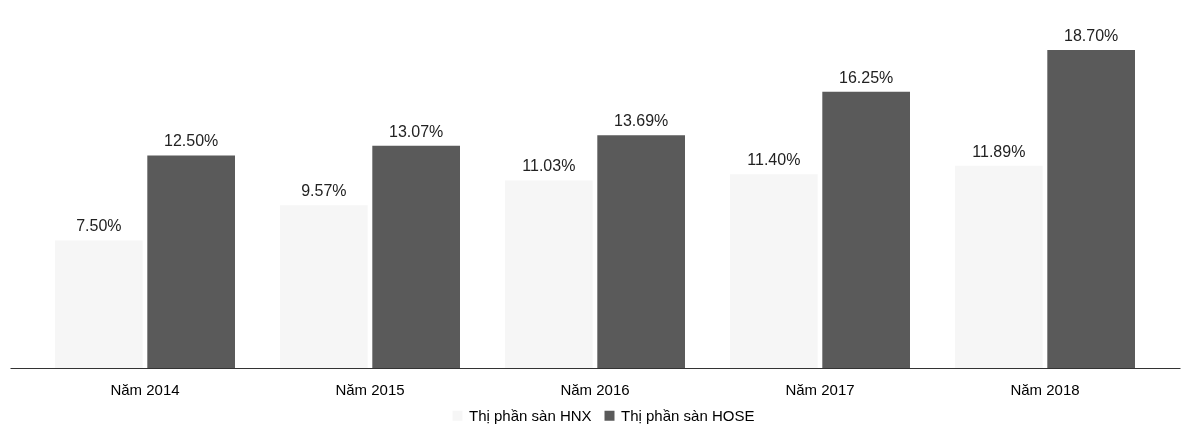  I want to click on x-tick-label: Năm 2016, so click(595, 389).